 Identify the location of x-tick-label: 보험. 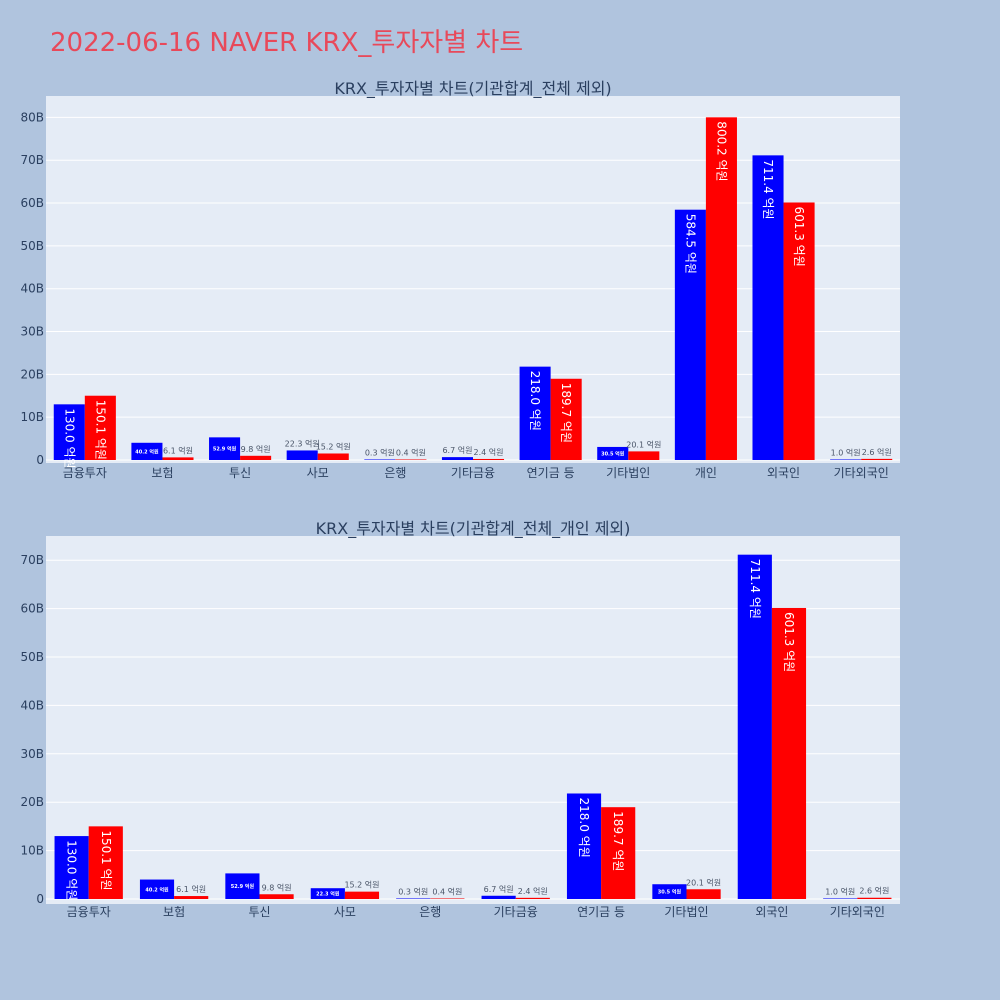
(174, 912).